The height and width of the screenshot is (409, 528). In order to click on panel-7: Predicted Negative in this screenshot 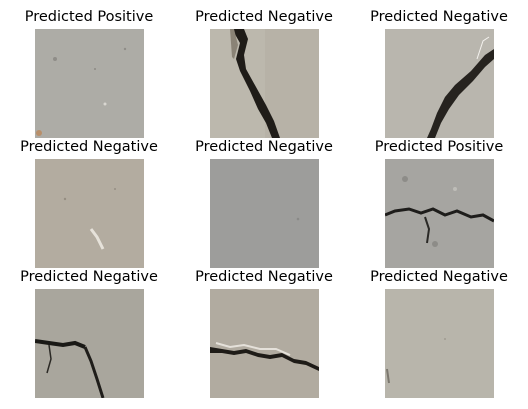, I will do `click(89, 333)`.